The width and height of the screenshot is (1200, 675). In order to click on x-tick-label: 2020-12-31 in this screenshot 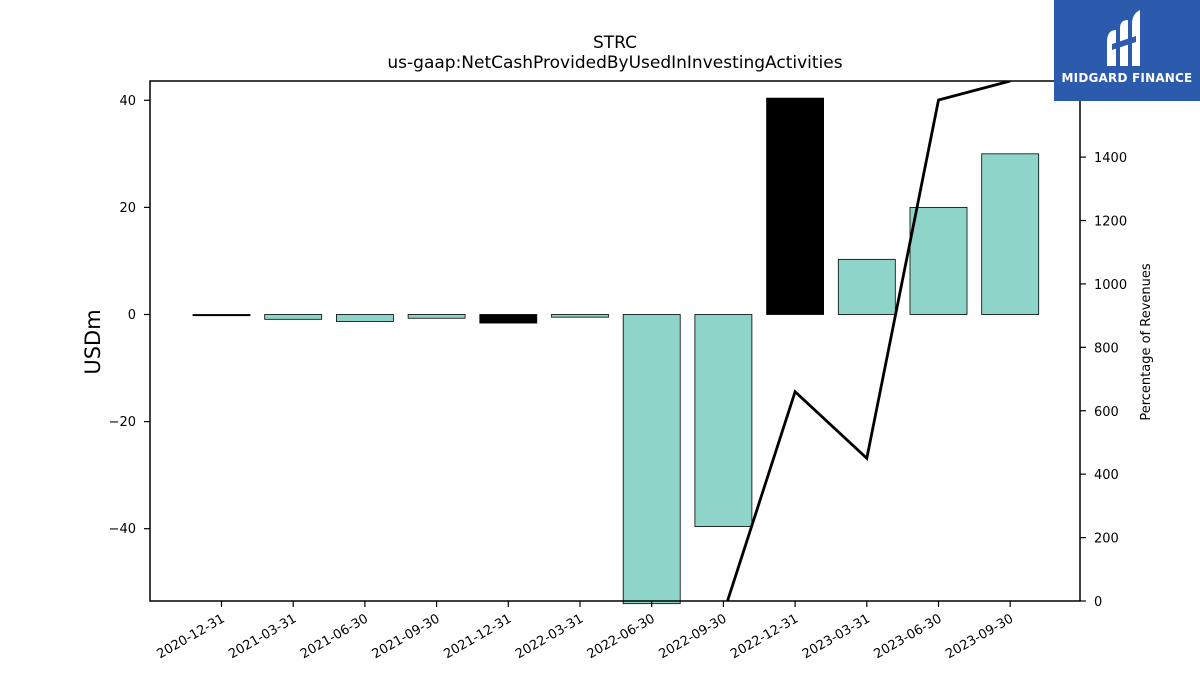, I will do `click(191, 636)`.